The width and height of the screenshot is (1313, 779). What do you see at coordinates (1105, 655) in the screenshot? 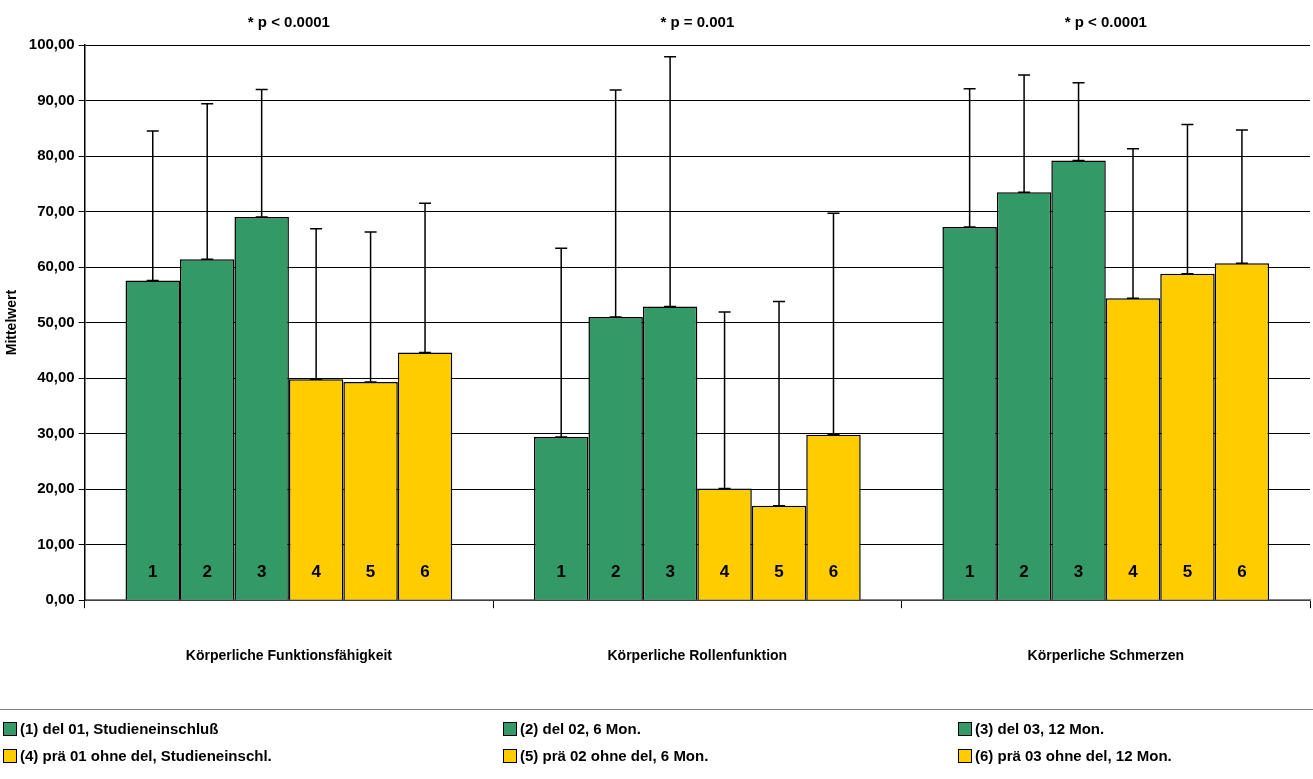
I see `x-tick-label: Körperliche Schmerzen` at bounding box center [1105, 655].